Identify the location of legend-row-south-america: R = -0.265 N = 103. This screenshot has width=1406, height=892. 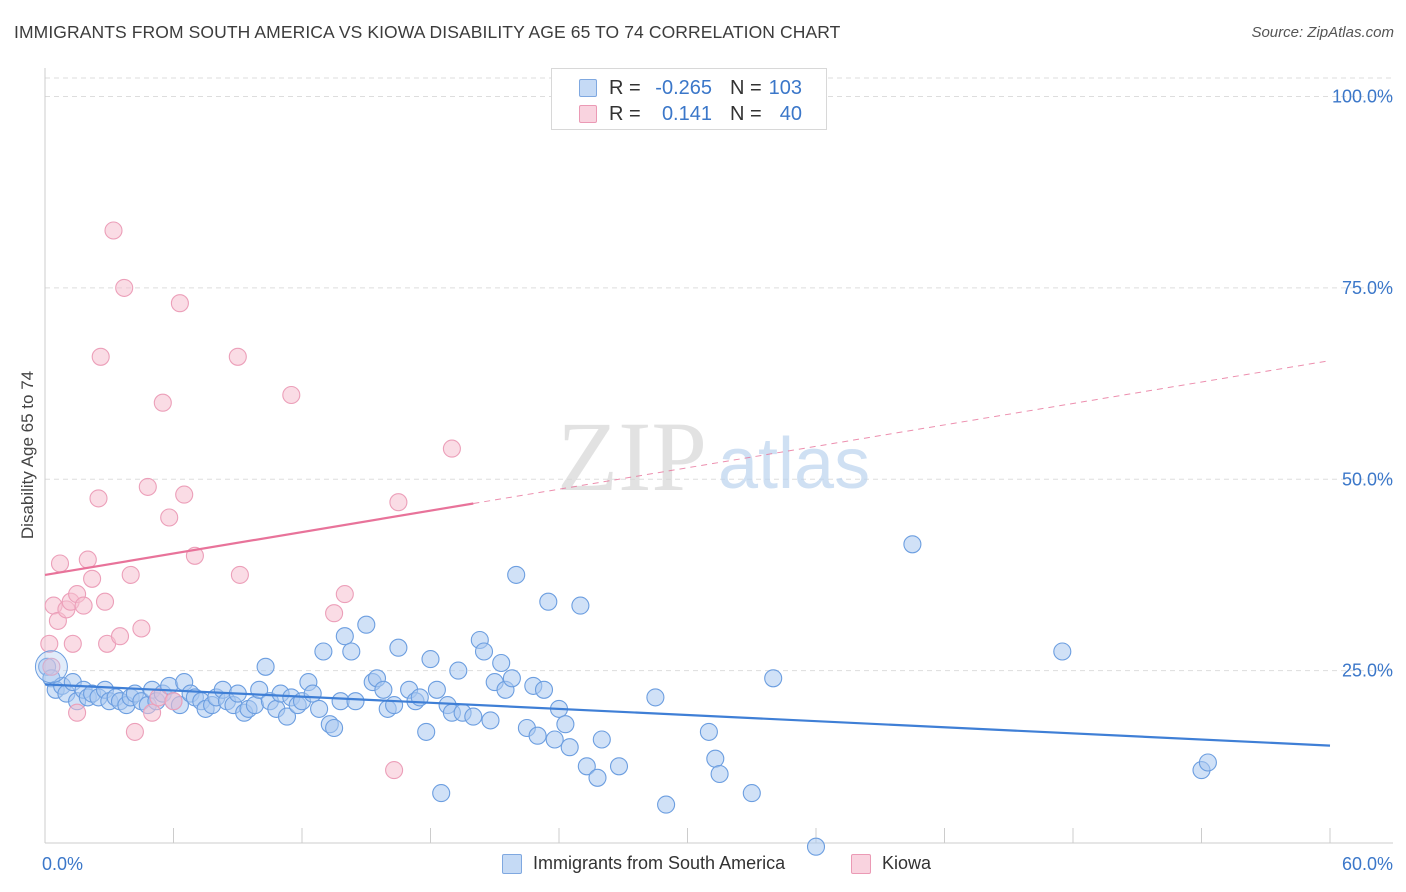
(689, 88).